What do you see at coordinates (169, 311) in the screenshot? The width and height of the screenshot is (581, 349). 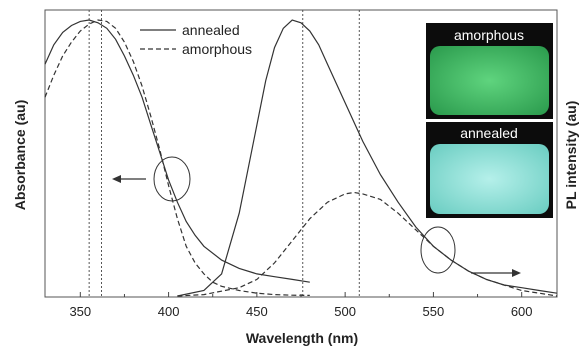 I see `x-tick-label-400: 400` at bounding box center [169, 311].